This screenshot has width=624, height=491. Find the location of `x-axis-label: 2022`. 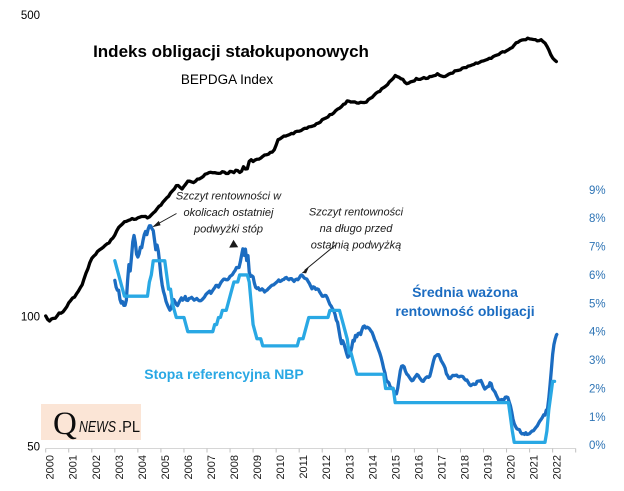

x-axis-label: 2022 is located at coordinates (558, 467).